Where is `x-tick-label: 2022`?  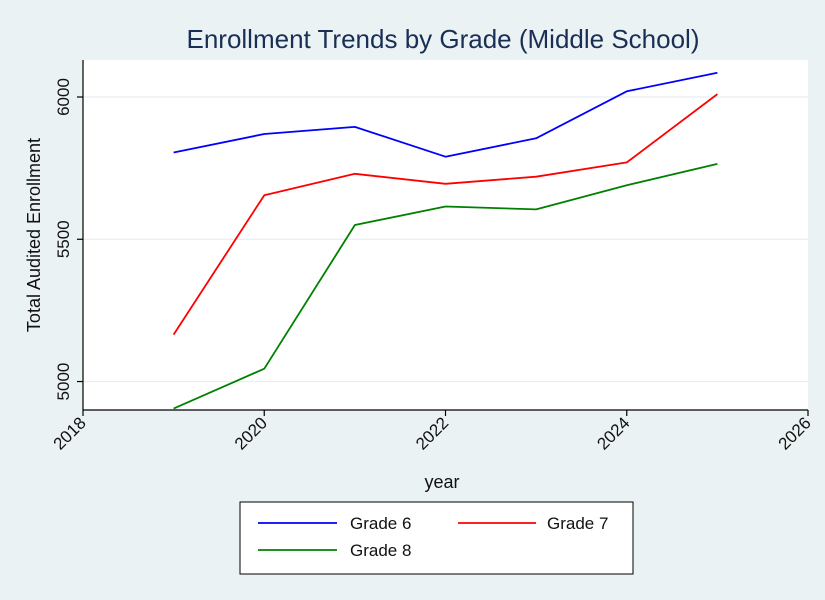 x-tick-label: 2022 is located at coordinates (432, 433).